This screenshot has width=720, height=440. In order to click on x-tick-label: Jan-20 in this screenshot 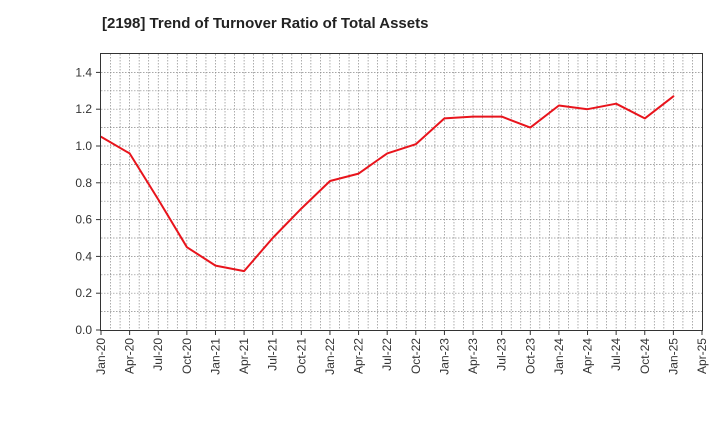, I will do `click(101, 356)`.